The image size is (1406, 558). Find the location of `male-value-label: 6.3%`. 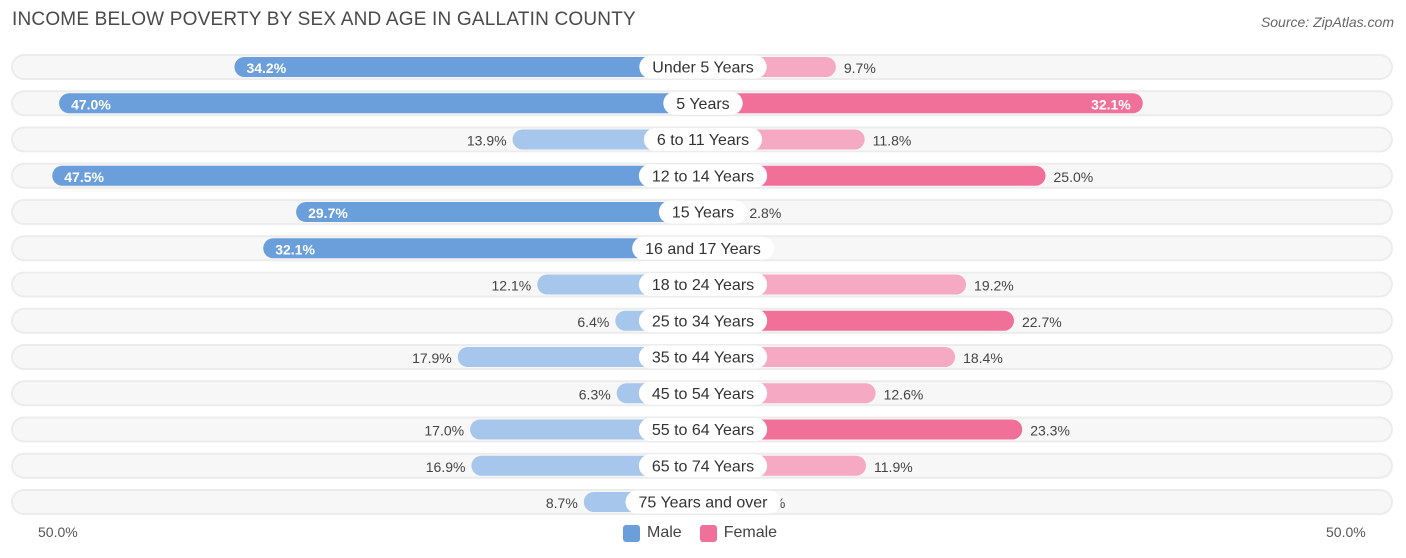

male-value-label: 6.3% is located at coordinates (595, 394).